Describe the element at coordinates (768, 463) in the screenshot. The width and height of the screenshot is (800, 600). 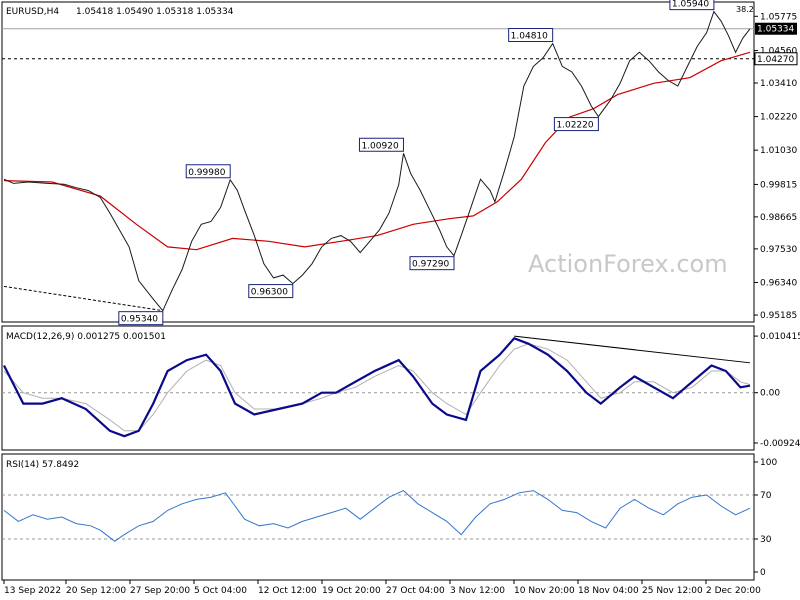
I see `rsi-y-tick-label: 100` at that location.